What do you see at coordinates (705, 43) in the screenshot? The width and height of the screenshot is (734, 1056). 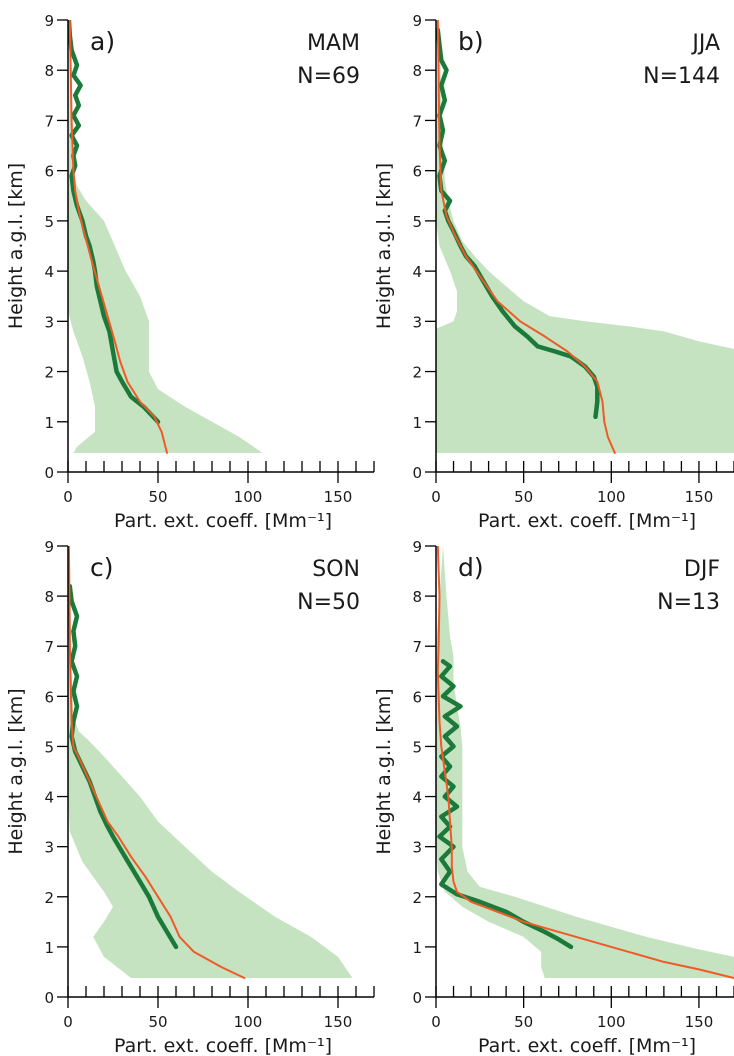 I see `season-label: JJA` at bounding box center [705, 43].